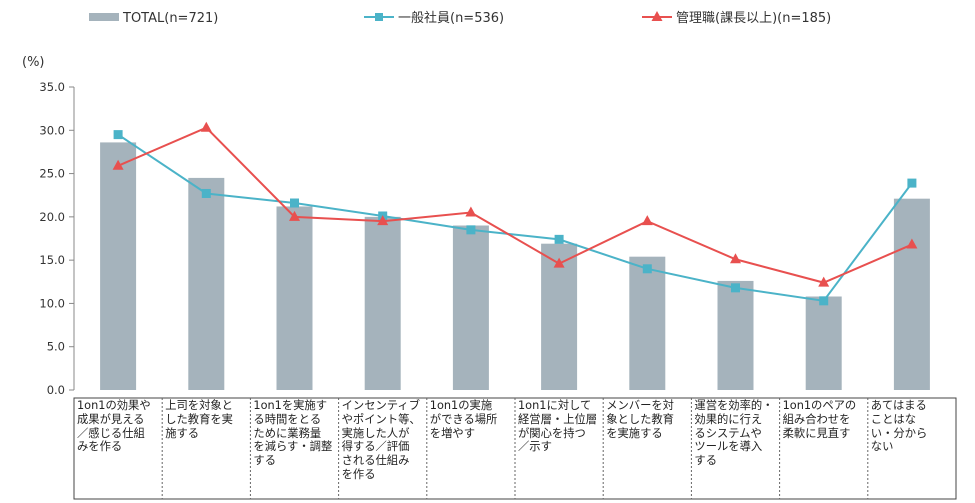 This screenshot has height=503, width=975. I want to click on y-tick-label: 0.0, so click(56, 390).